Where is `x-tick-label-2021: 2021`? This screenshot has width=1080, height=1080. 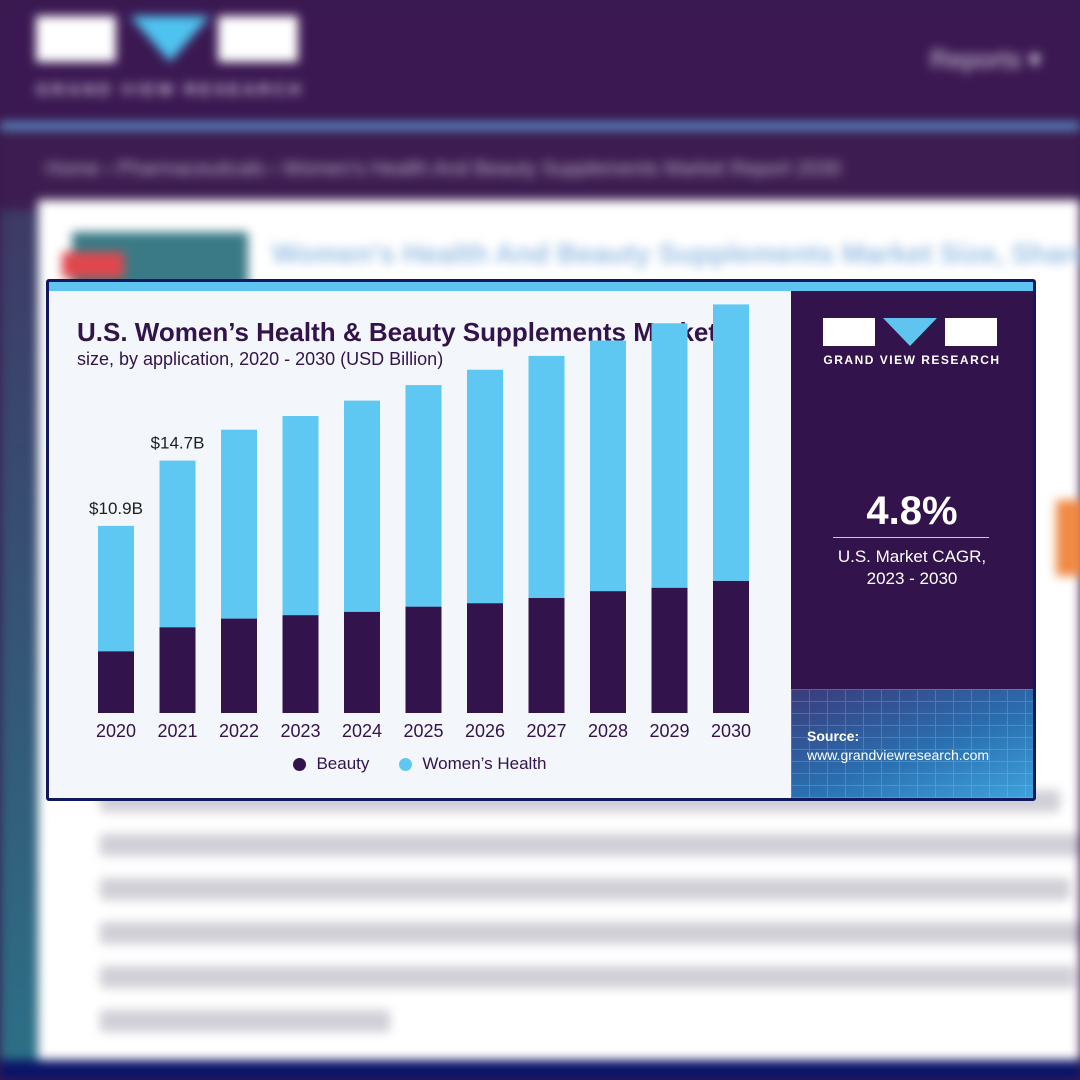
x-tick-label-2021: 2021 is located at coordinates (177, 731).